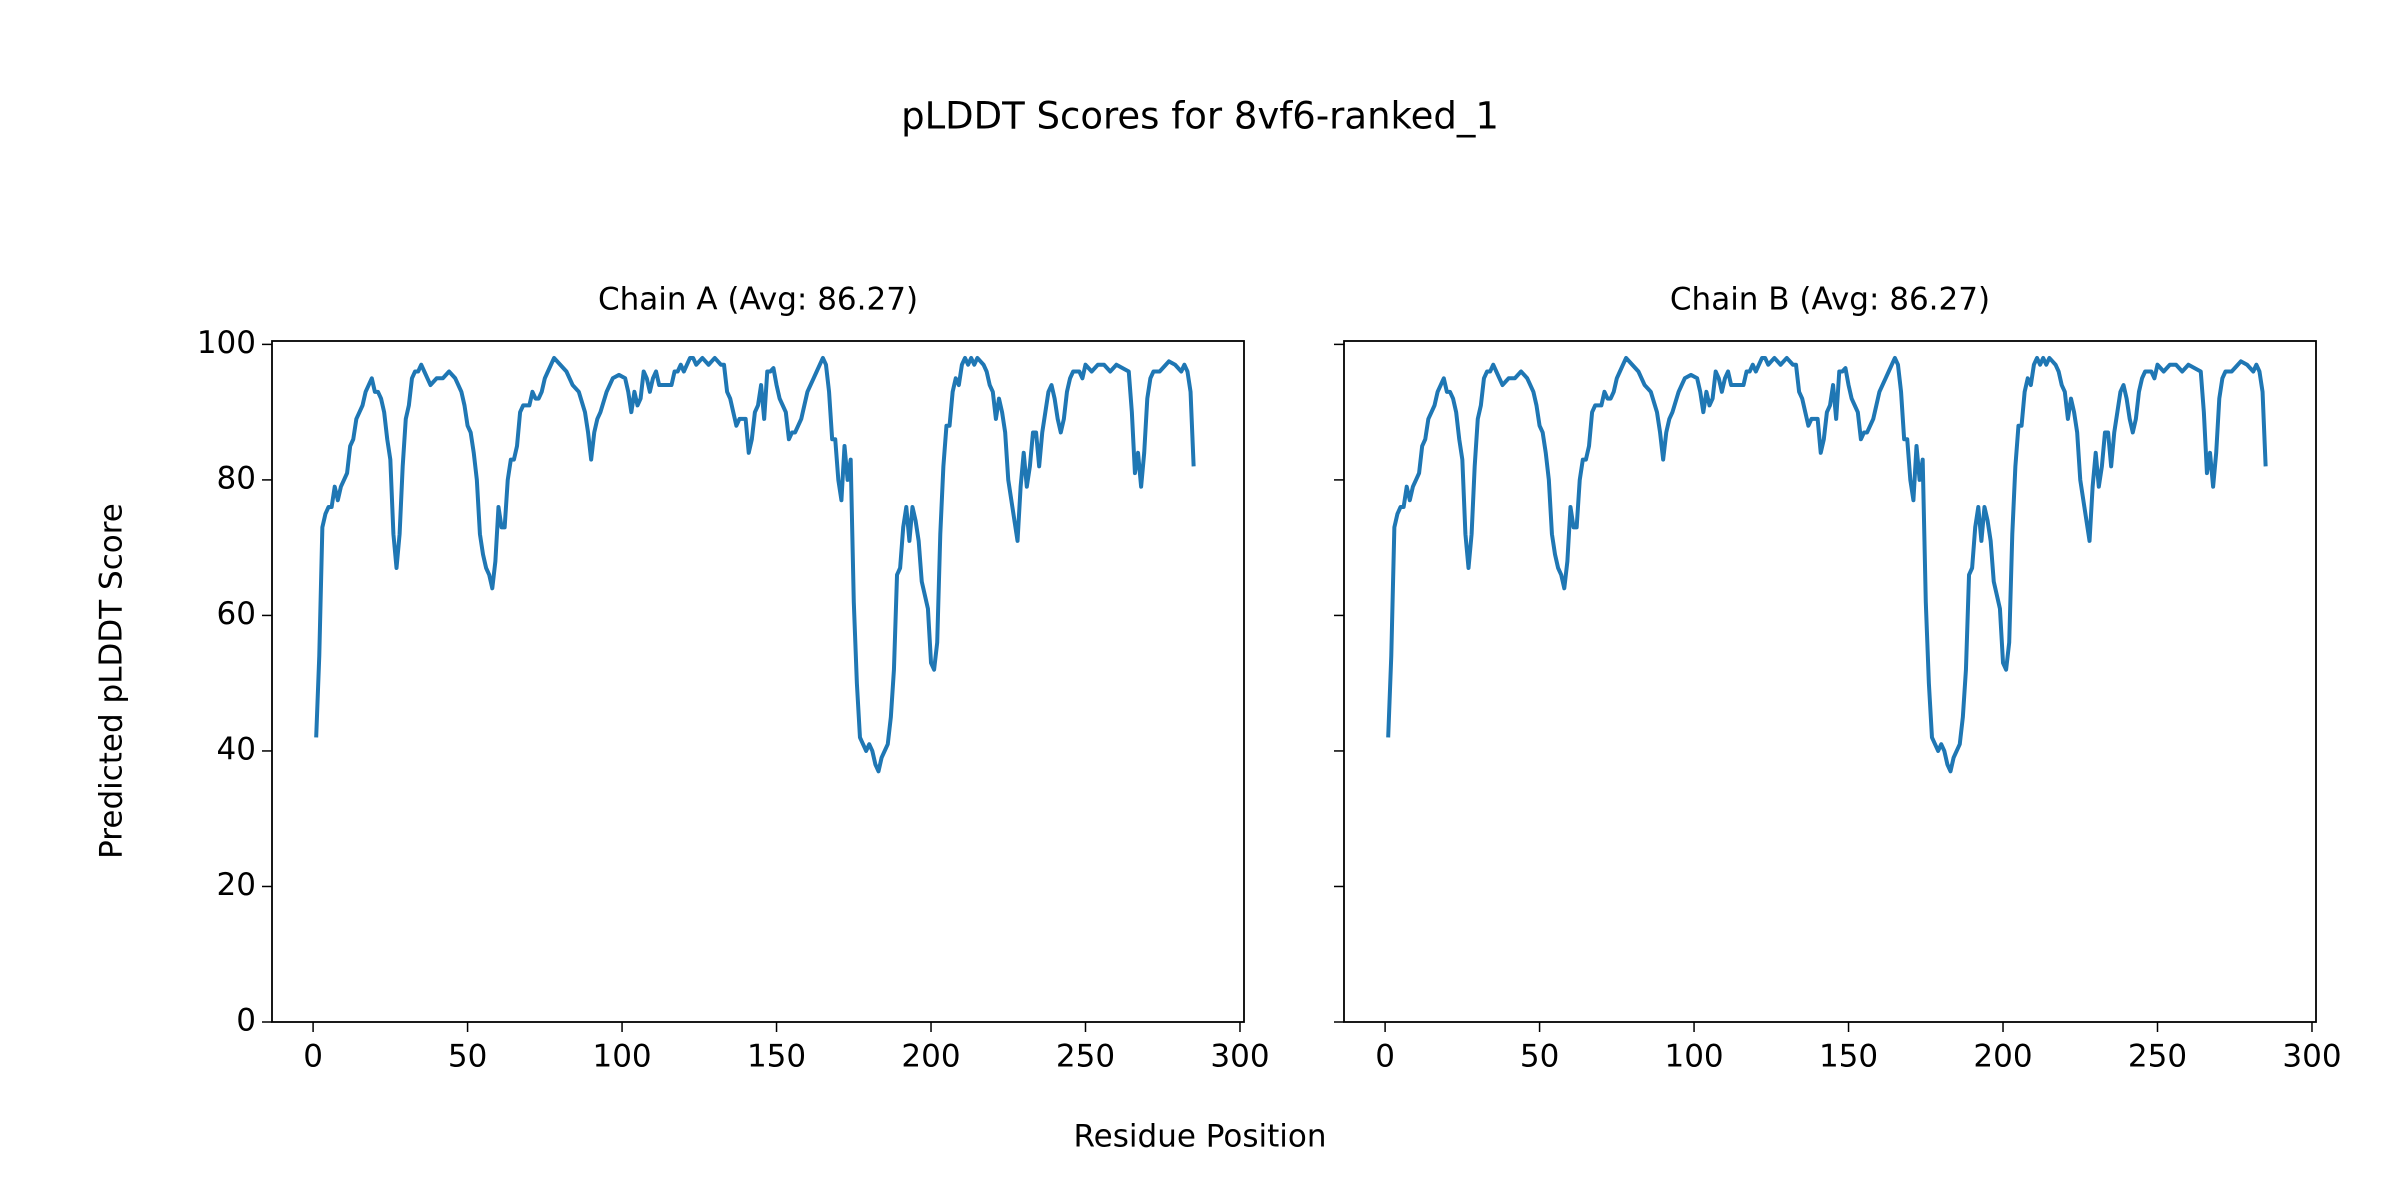 The width and height of the screenshot is (2400, 1200). What do you see at coordinates (236, 614) in the screenshot?
I see `y-tick-label: 60` at bounding box center [236, 614].